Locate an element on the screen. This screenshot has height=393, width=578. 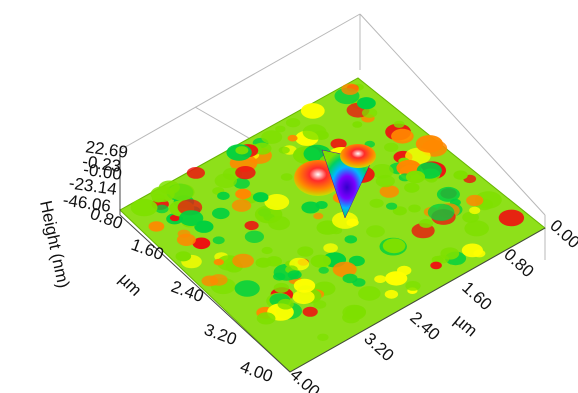
left-tick-label: 3.20 is located at coordinates (221, 334).